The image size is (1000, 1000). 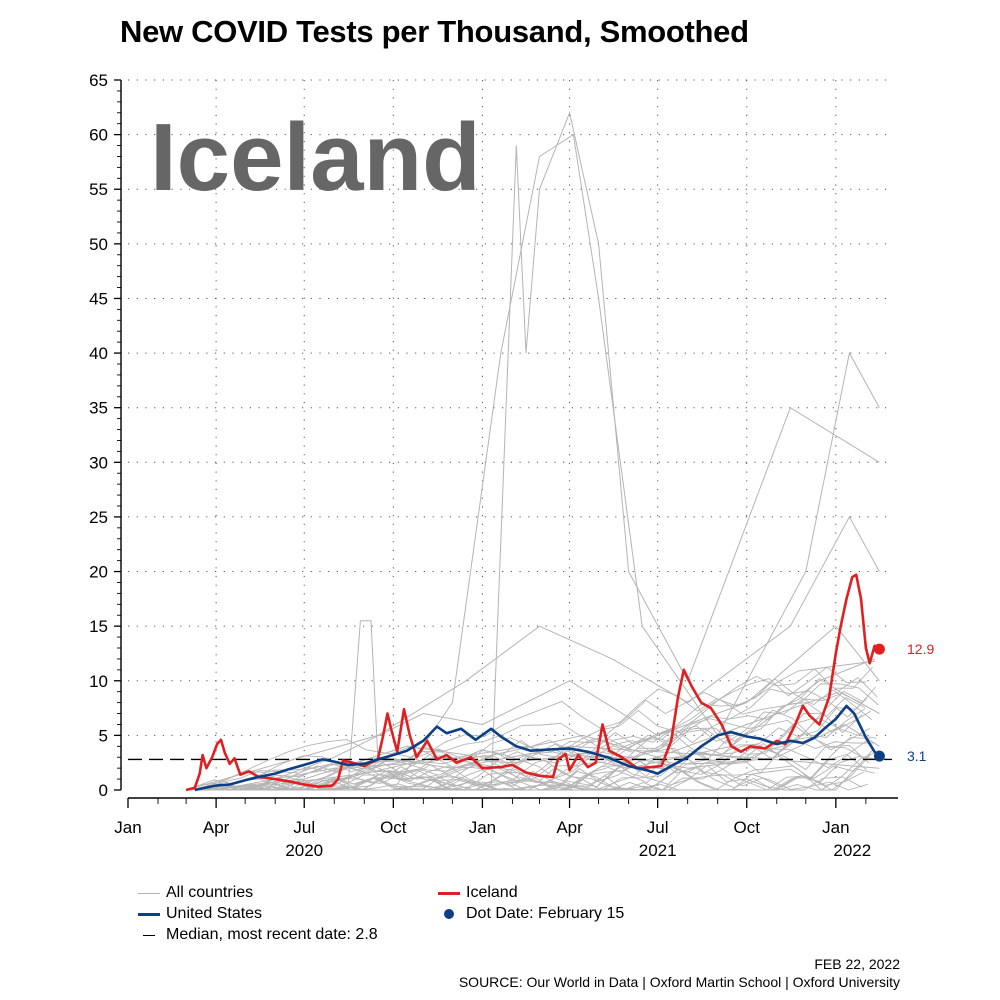 What do you see at coordinates (98, 189) in the screenshot?
I see `y-tick-label: 55` at bounding box center [98, 189].